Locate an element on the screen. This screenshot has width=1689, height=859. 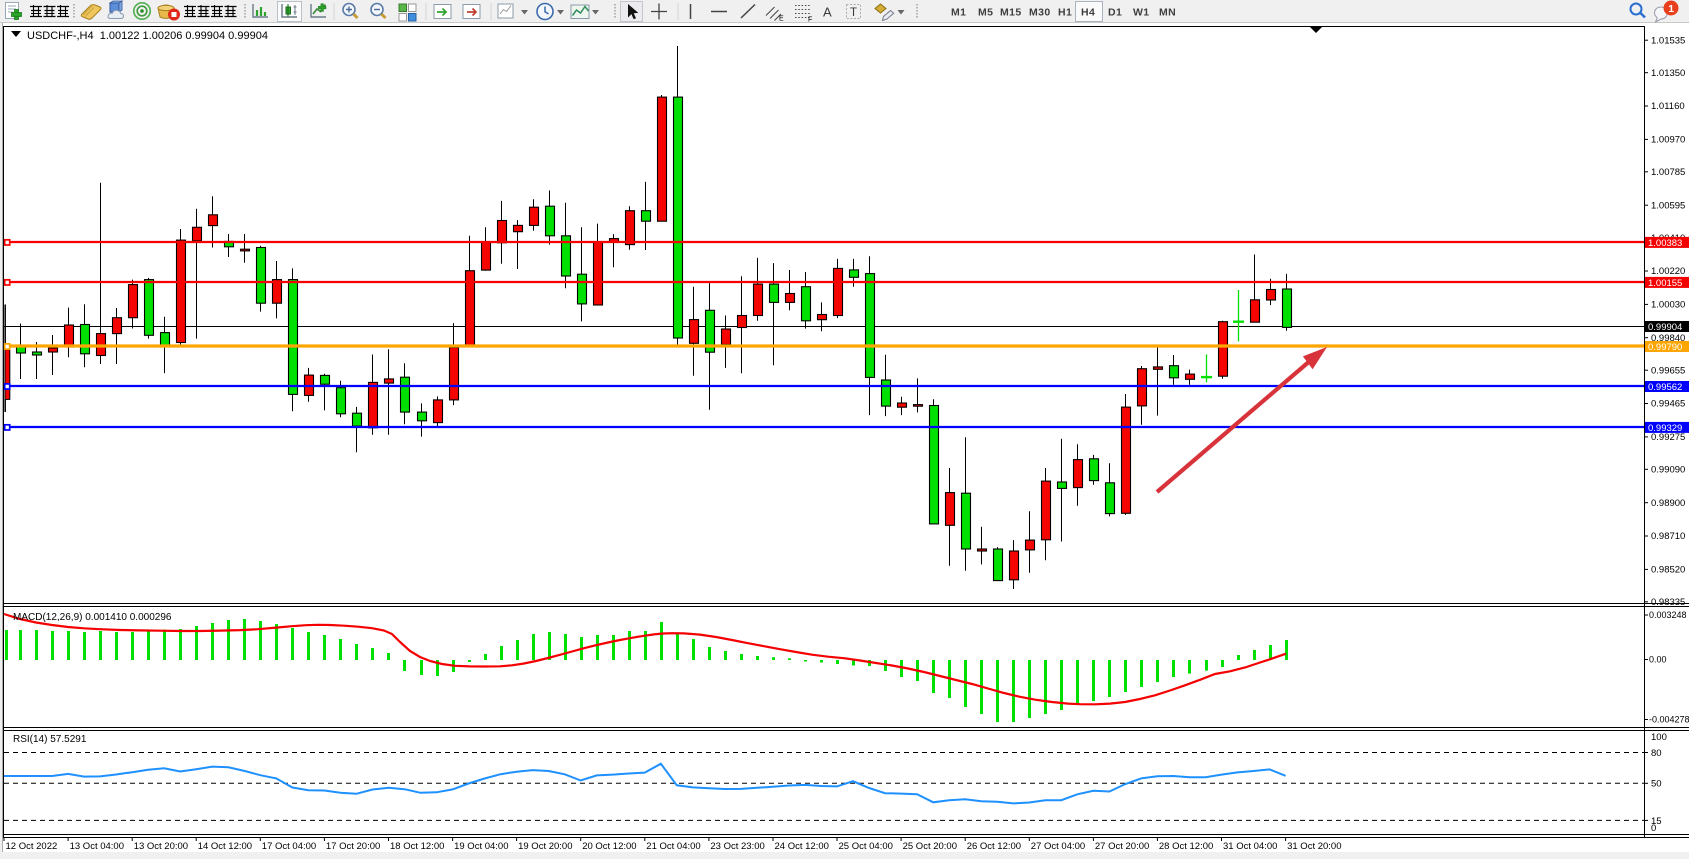
svg-text: 21 Oct 04:00 is located at coordinates (673, 846).